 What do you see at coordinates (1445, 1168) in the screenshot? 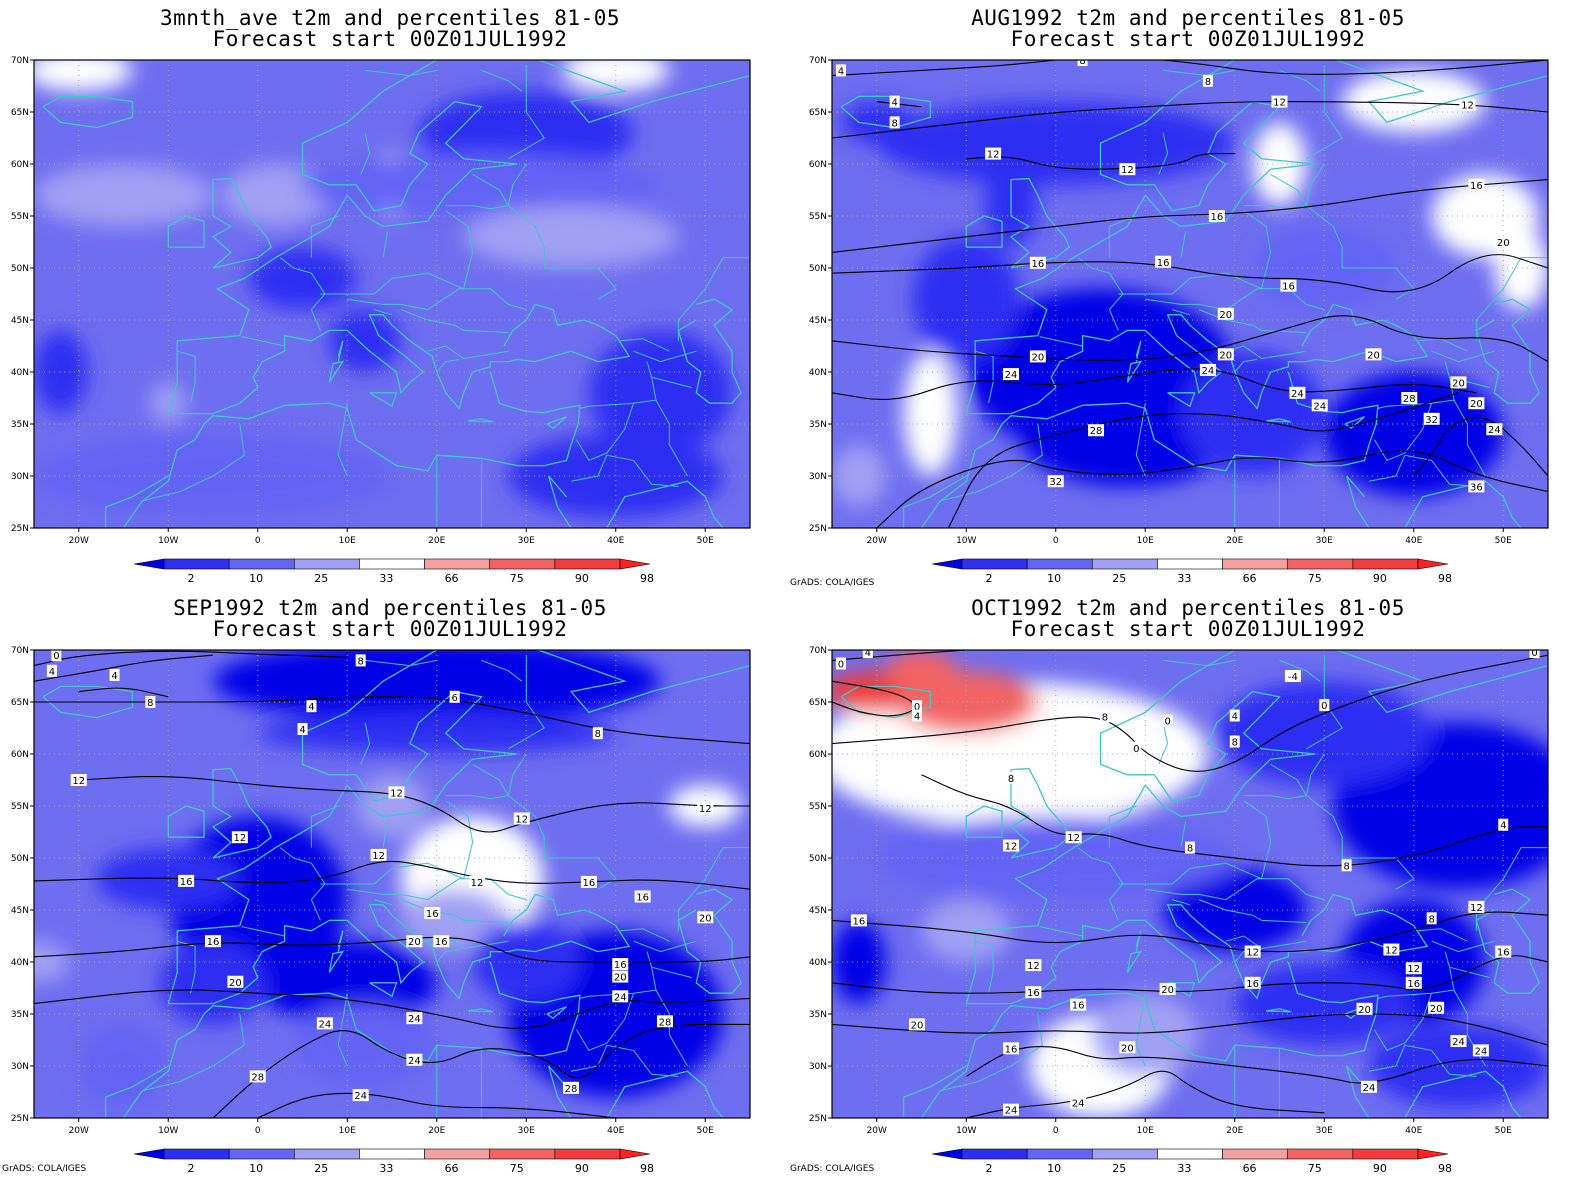
I see `legend-label: 98` at bounding box center [1445, 1168].